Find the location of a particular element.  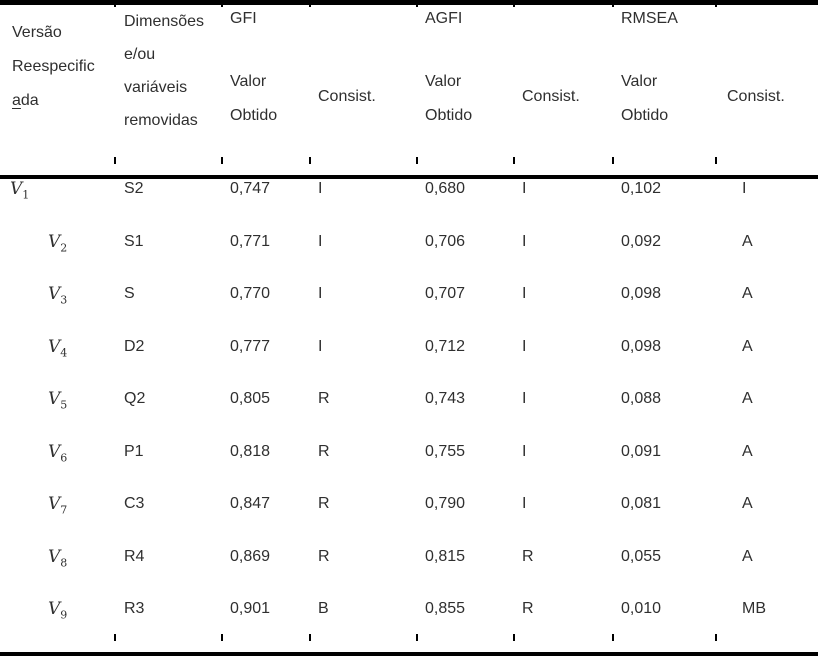

rmsea-value-cell: 0,098 is located at coordinates (641, 346).